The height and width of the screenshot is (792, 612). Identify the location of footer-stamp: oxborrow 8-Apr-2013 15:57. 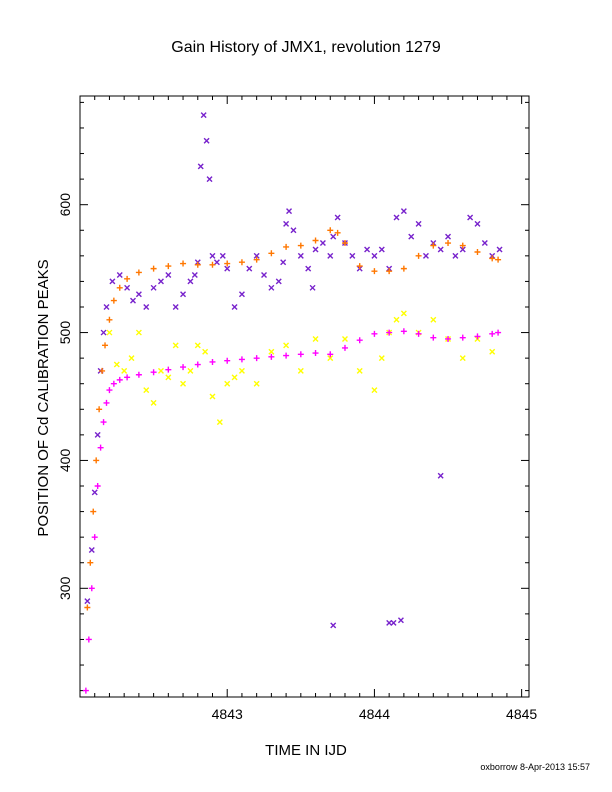
(535, 767).